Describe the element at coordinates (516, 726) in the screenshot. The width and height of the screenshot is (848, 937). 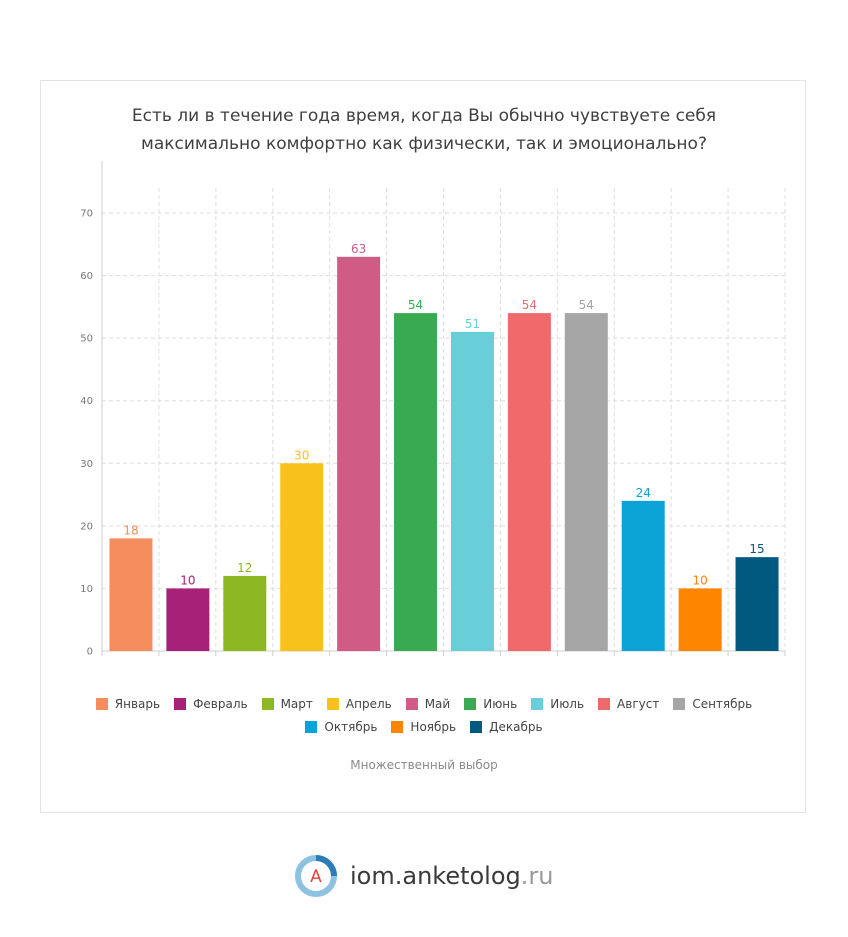
I see `legend-label: Декабрь` at that location.